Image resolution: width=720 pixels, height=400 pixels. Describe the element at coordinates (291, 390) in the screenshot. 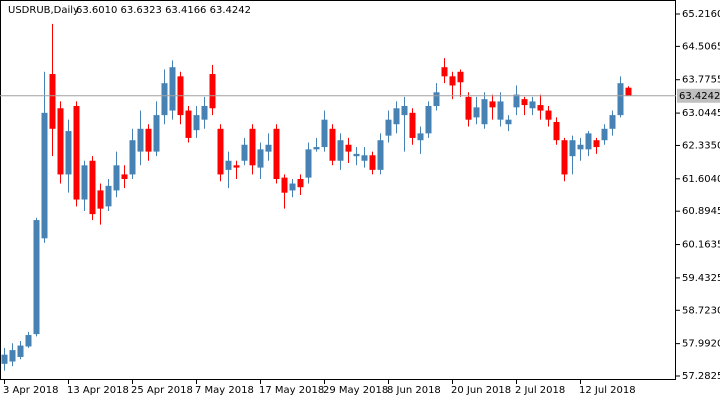

I see `x-tick-label: 17 May 2018` at that location.